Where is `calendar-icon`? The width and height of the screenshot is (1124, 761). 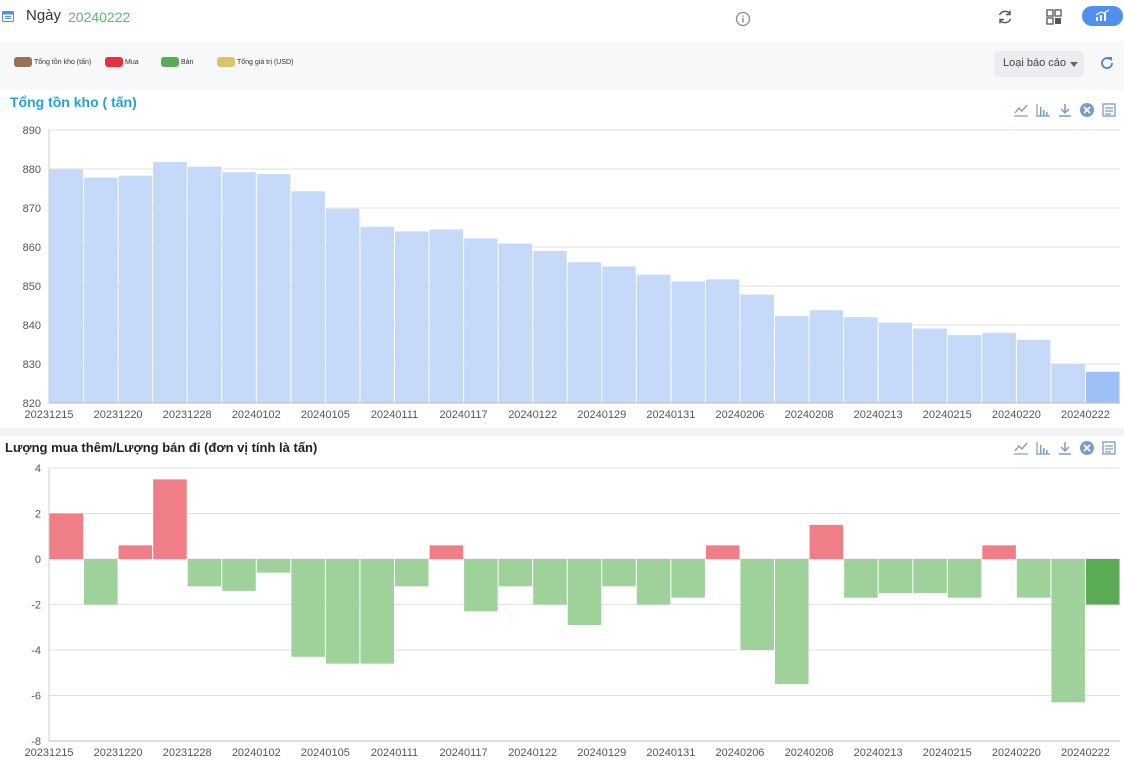 calendar-icon is located at coordinates (8, 16).